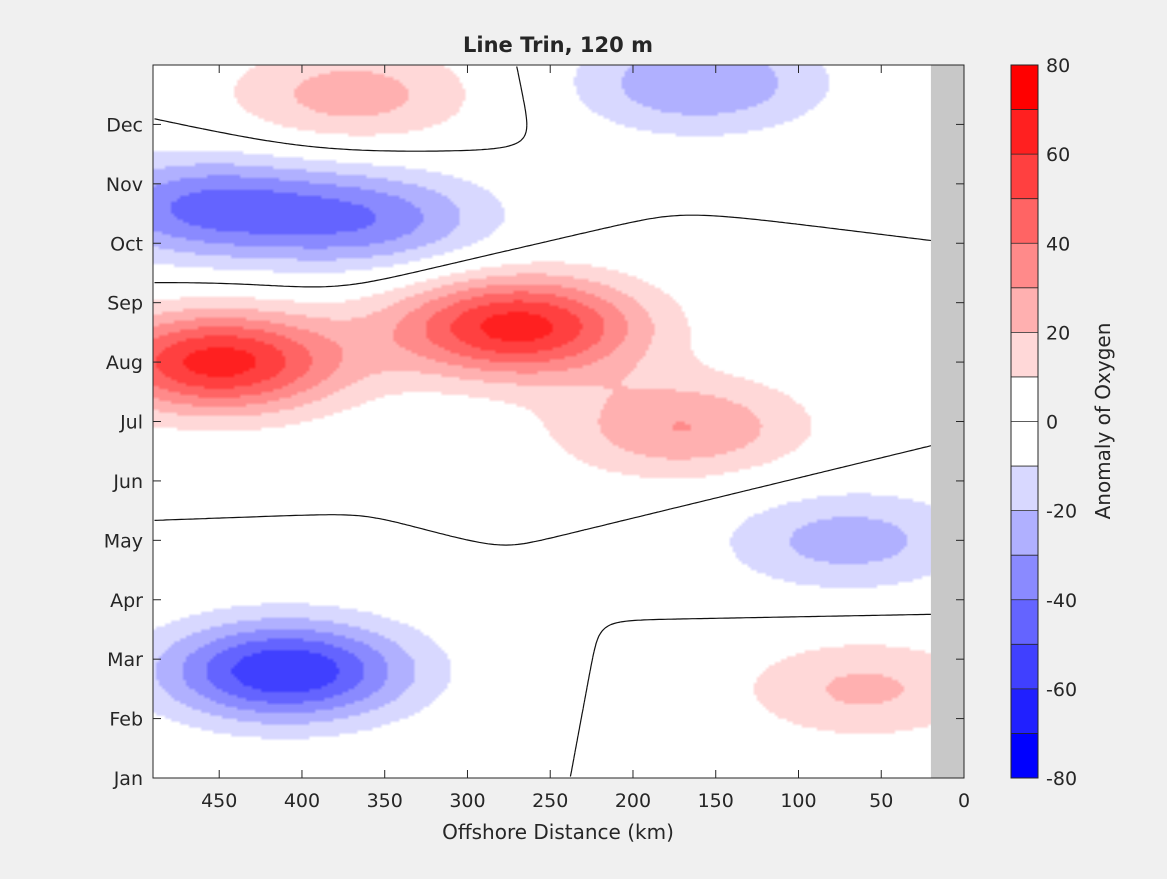 The image size is (1167, 879). Describe the element at coordinates (123, 541) in the screenshot. I see `y-tick-label: May` at that location.